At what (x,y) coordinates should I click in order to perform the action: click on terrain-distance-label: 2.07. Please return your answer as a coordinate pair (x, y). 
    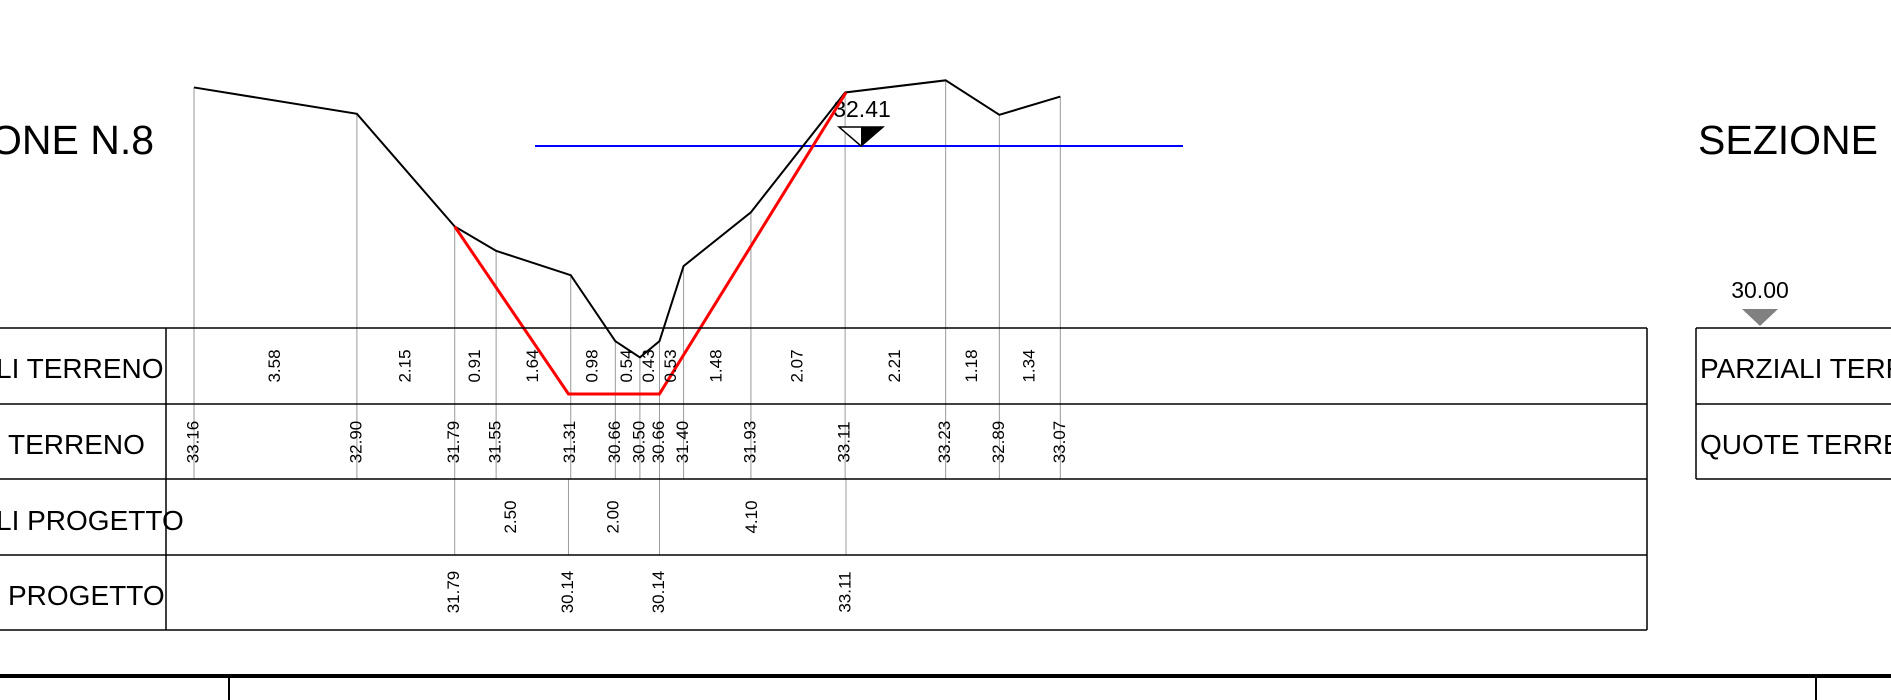
    Looking at the image, I should click on (796, 365).